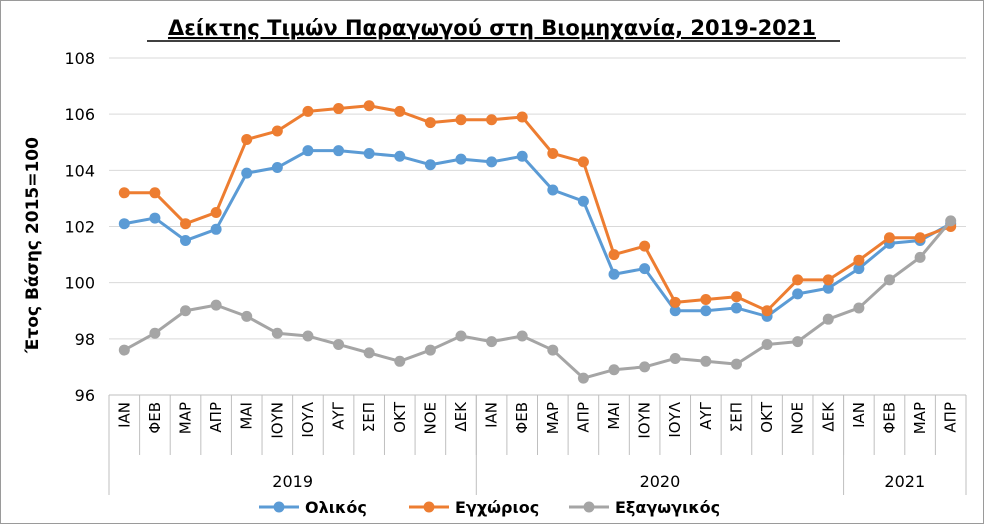 This screenshot has height=525, width=984. What do you see at coordinates (369, 417) in the screenshot?
I see `x-tick-label: ΣΕΠ` at bounding box center [369, 417].